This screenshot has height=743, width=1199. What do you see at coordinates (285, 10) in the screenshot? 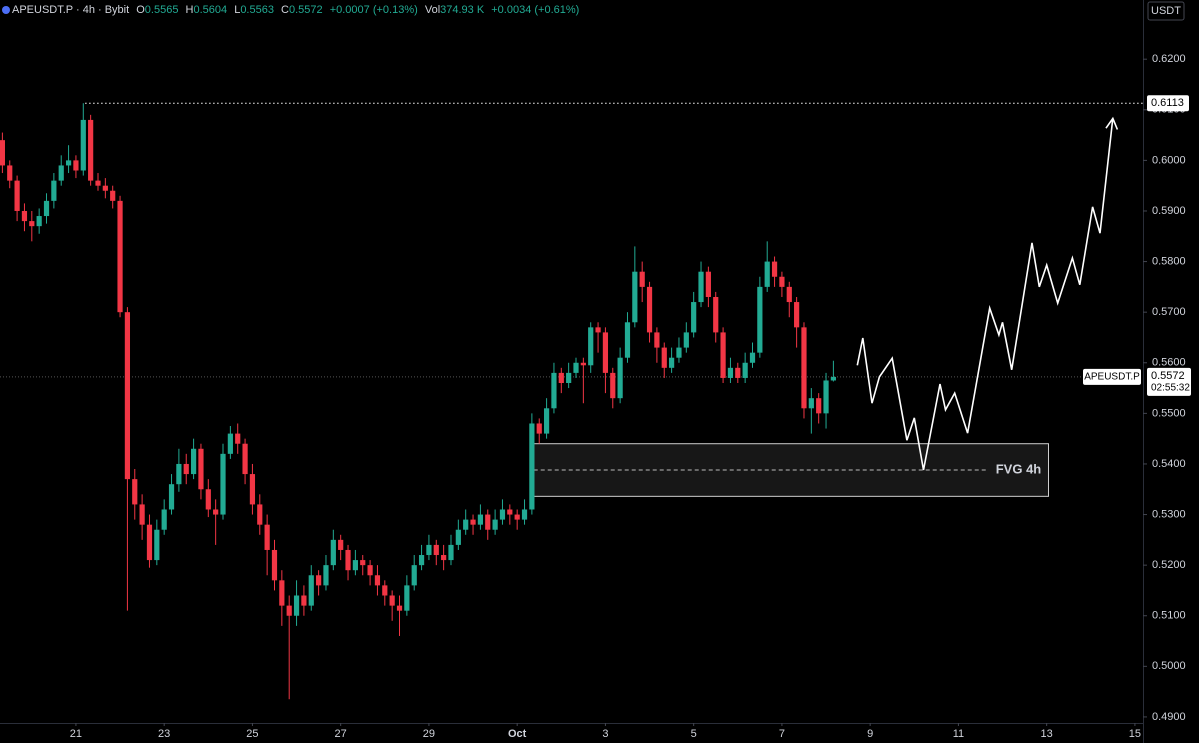
I see `c-label: C` at bounding box center [285, 10].